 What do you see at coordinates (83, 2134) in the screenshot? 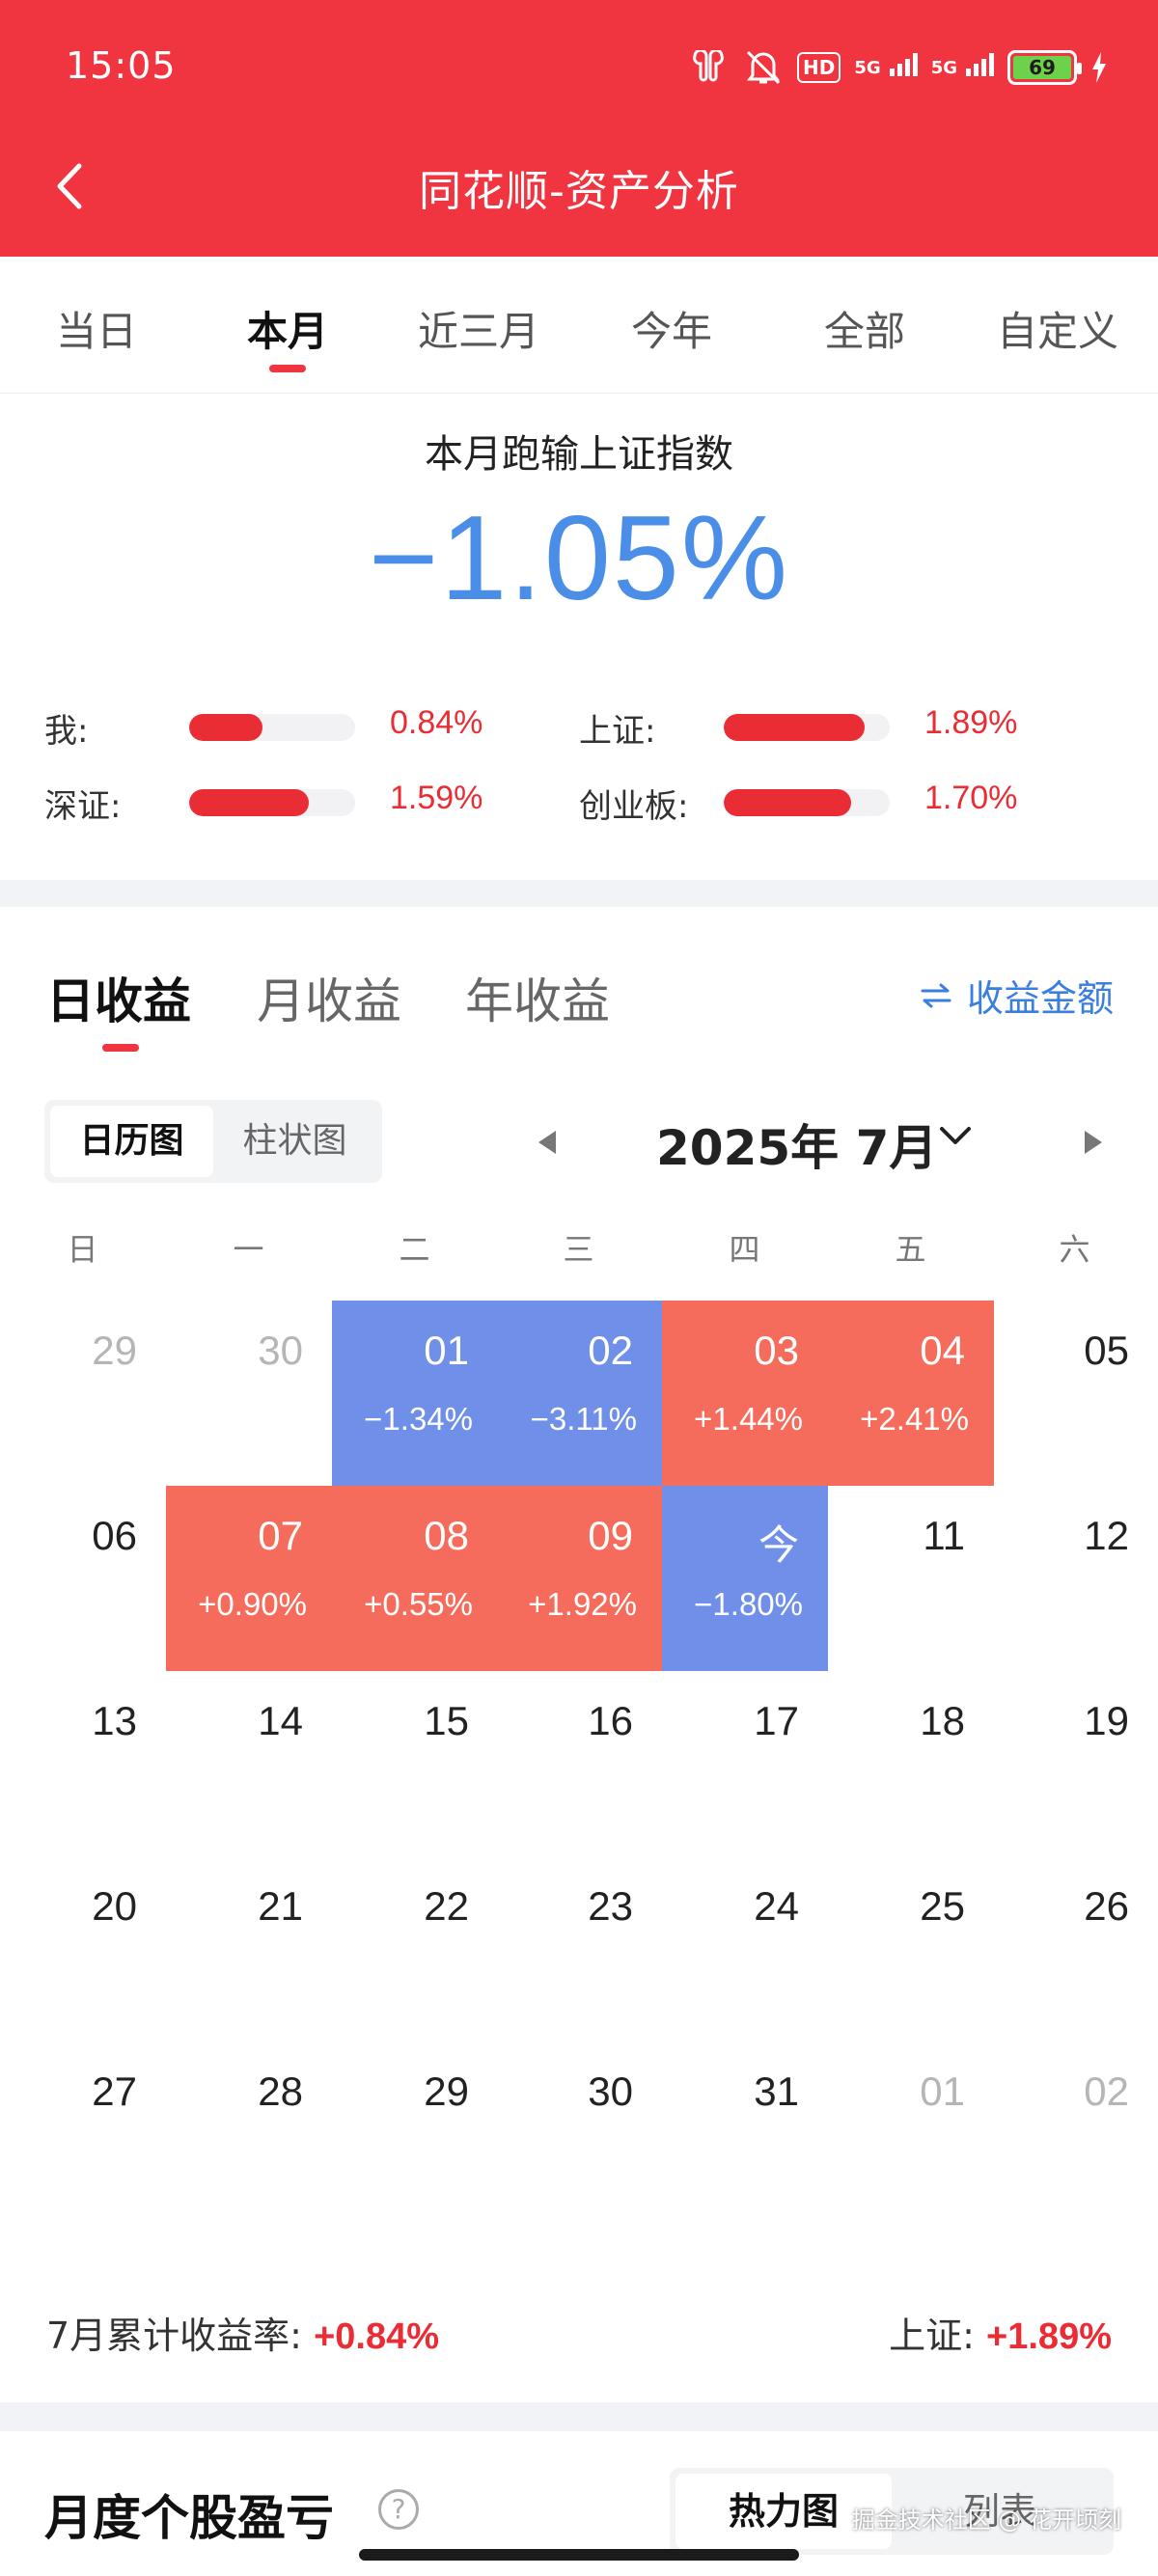
I see `calendar-day: 27` at bounding box center [83, 2134].